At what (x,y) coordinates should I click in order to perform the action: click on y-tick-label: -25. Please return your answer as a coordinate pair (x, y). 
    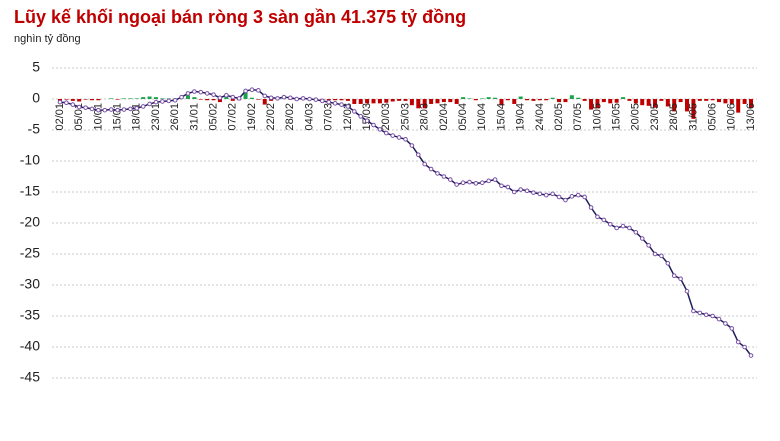
    Looking at the image, I should click on (30, 253).